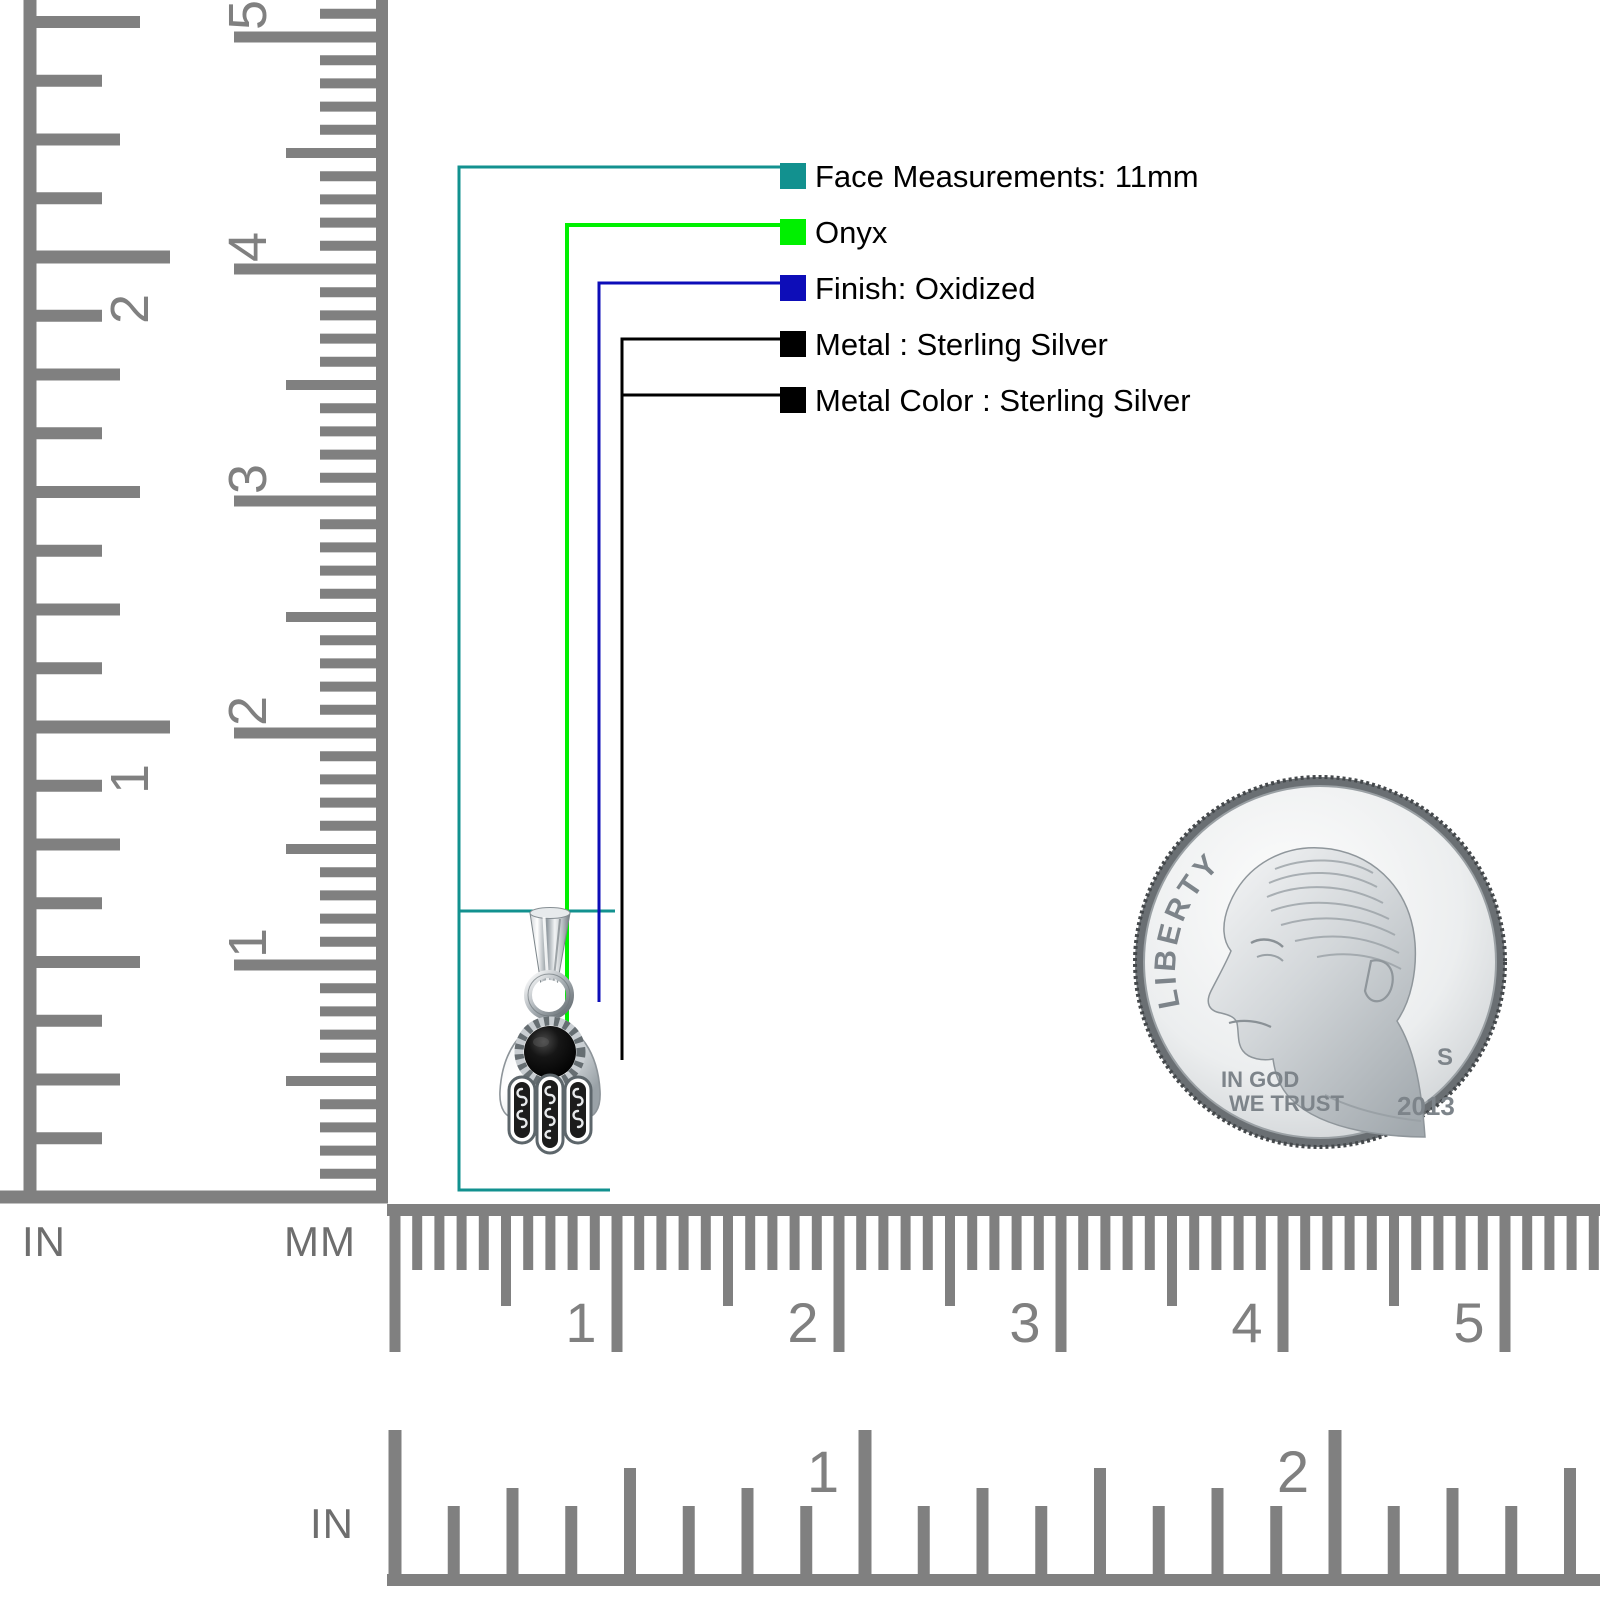 This screenshot has width=1600, height=1600. What do you see at coordinates (1293, 1472) in the screenshot?
I see `ruler-label-in-horizontal: 2` at bounding box center [1293, 1472].